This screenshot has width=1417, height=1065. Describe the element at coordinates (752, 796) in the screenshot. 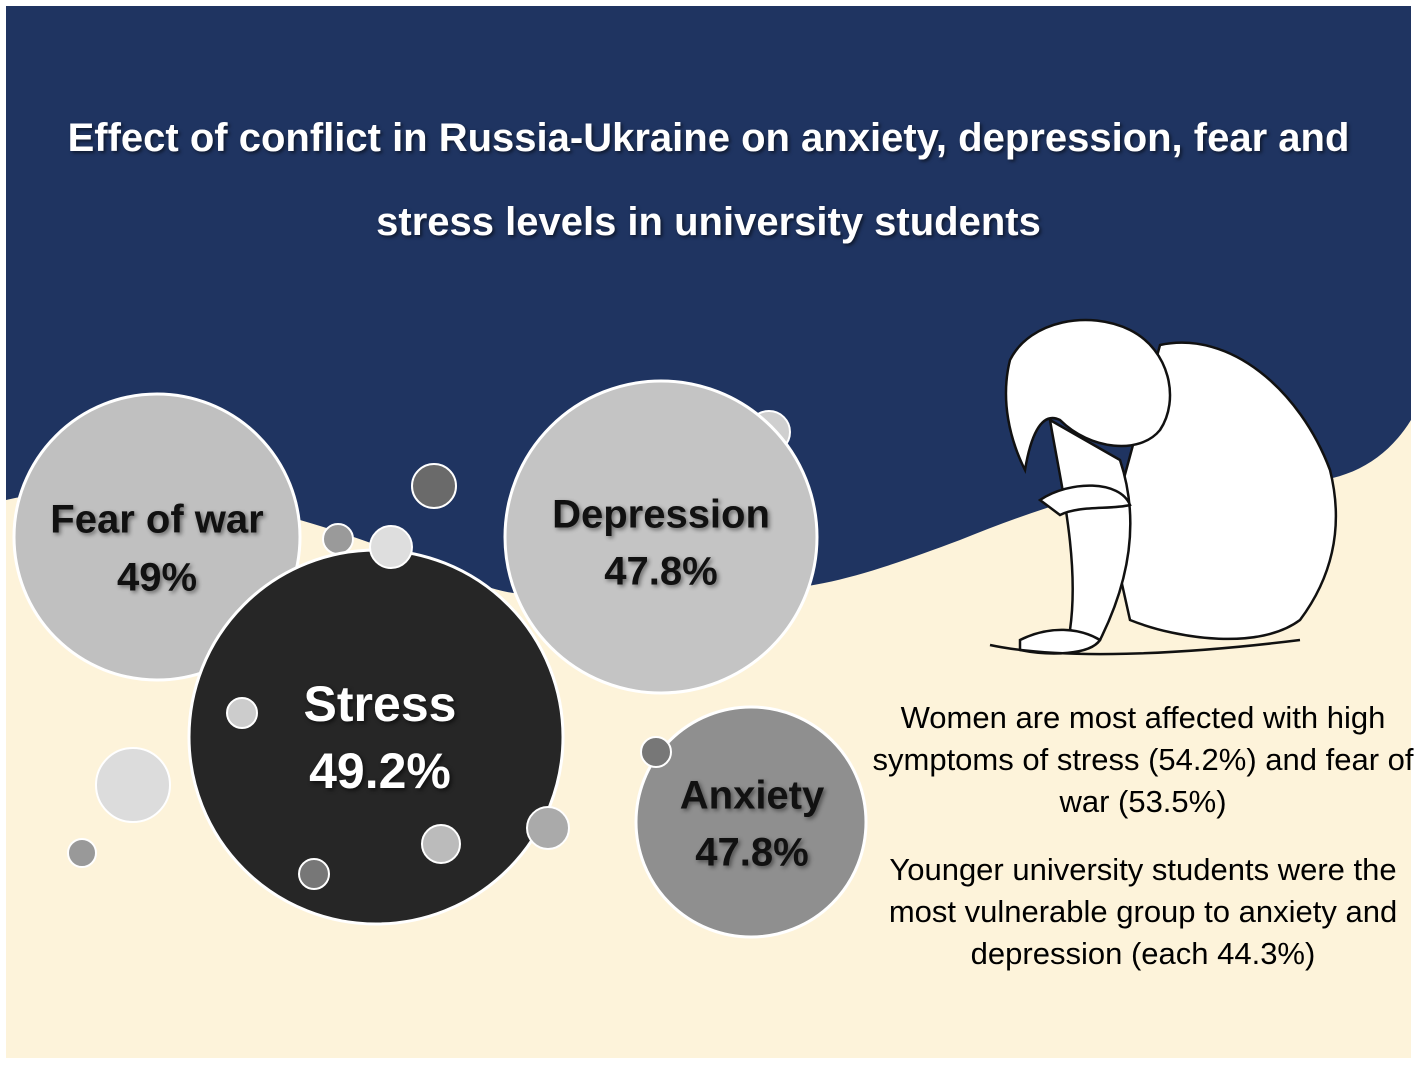

I see `bubble-label: Anxiety` at that location.